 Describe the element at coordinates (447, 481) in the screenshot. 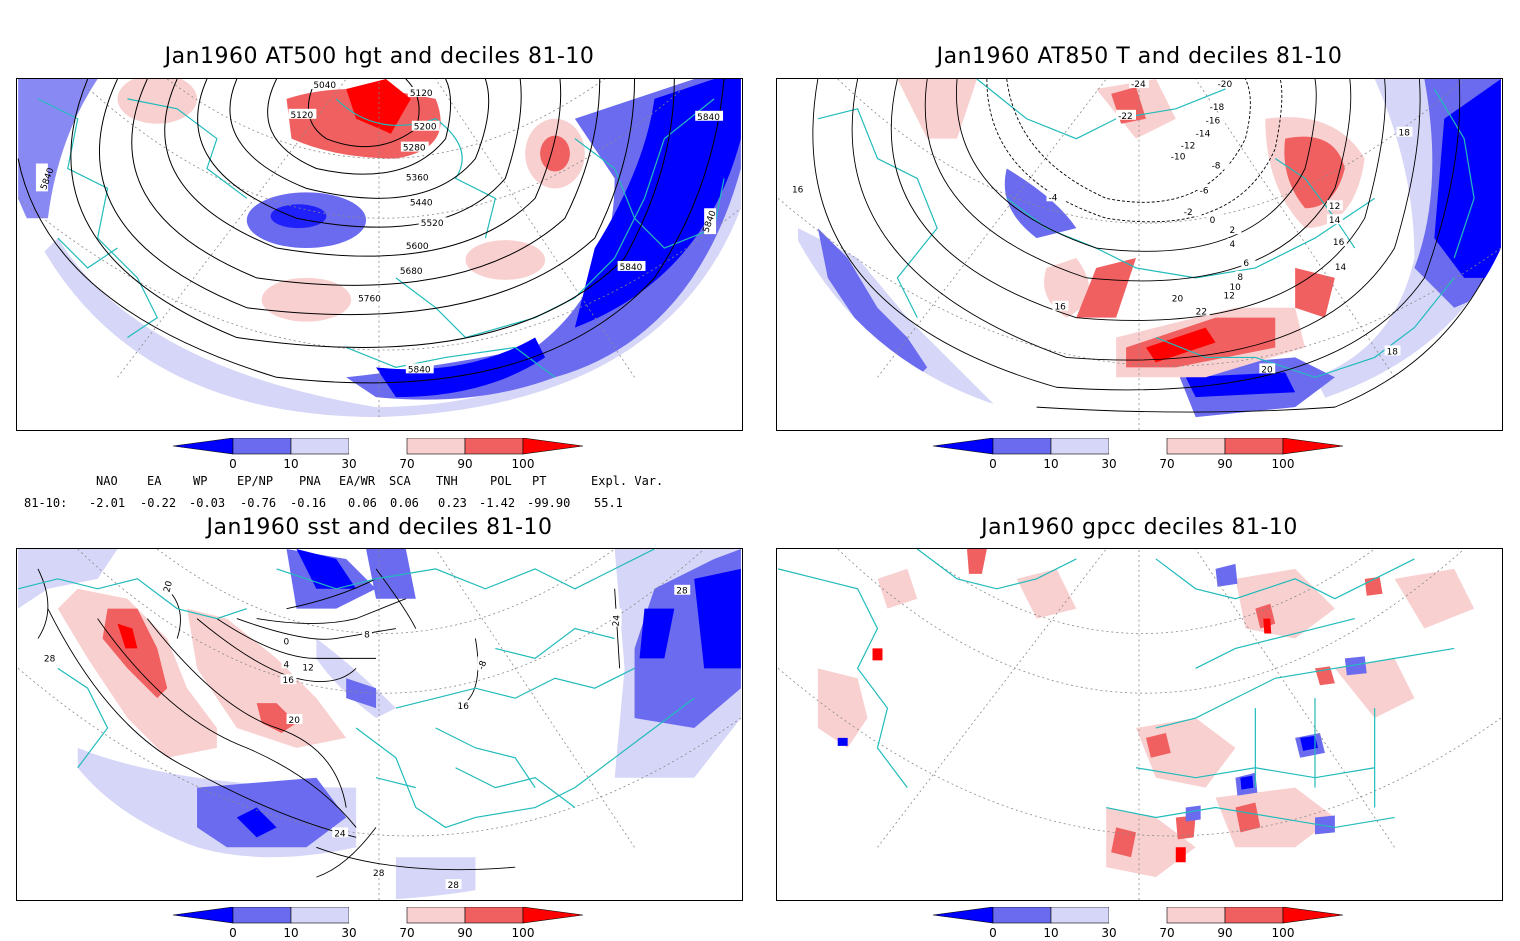

I see `index-header: TNH` at that location.